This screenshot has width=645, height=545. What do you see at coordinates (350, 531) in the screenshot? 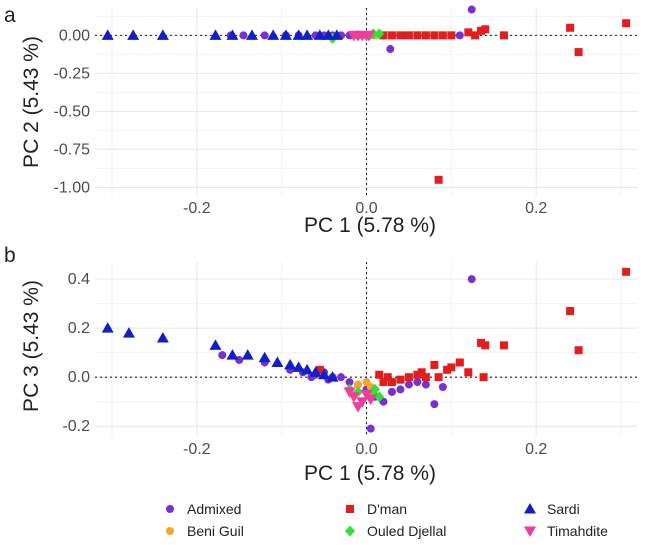
I see `legend-key-ouled-djellal` at bounding box center [350, 531].